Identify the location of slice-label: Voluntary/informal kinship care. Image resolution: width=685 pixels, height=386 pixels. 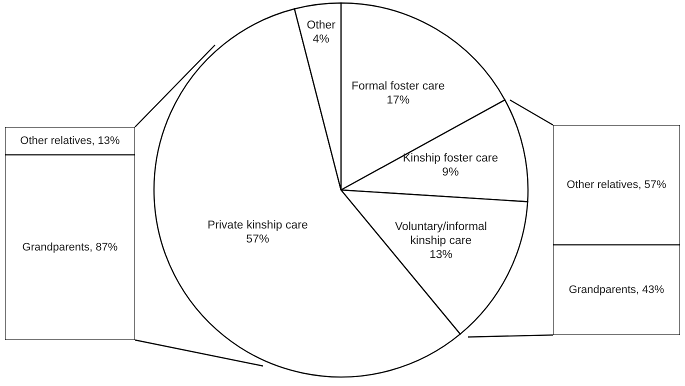
(440, 233).